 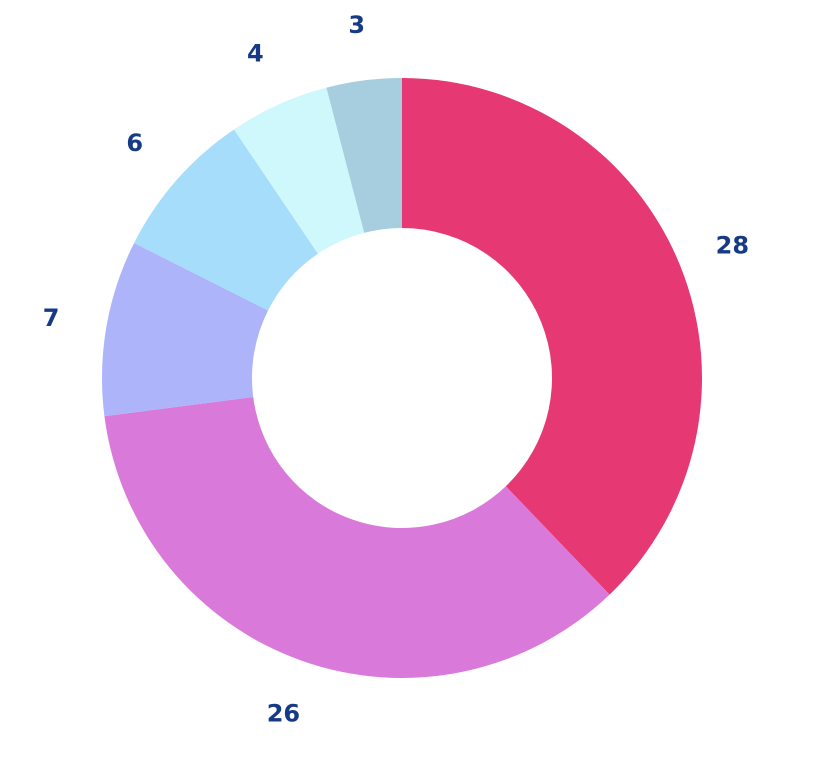 What do you see at coordinates (134, 143) in the screenshot?
I see `slice-label-6: 6` at bounding box center [134, 143].